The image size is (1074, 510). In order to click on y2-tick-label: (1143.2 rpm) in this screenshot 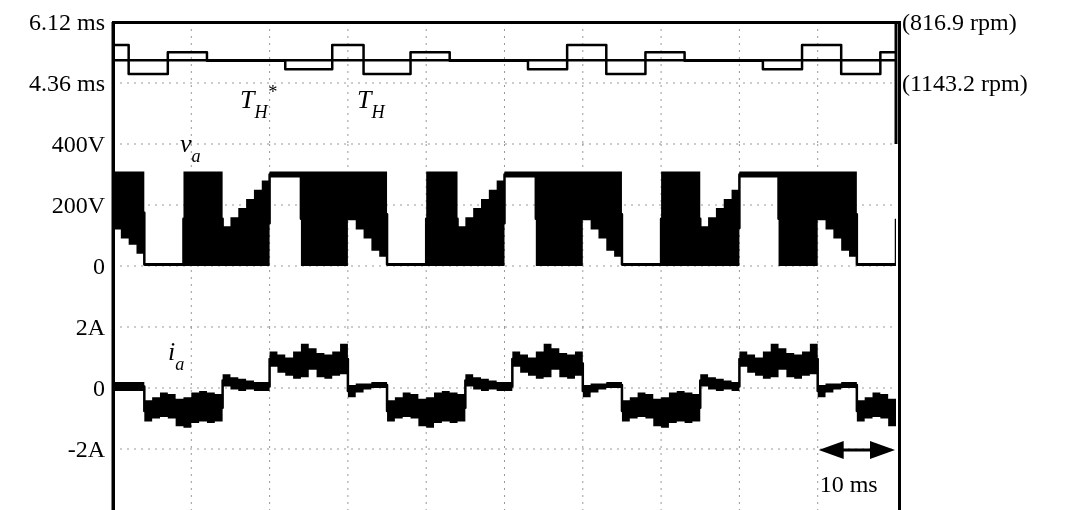, I will do `click(965, 83)`.